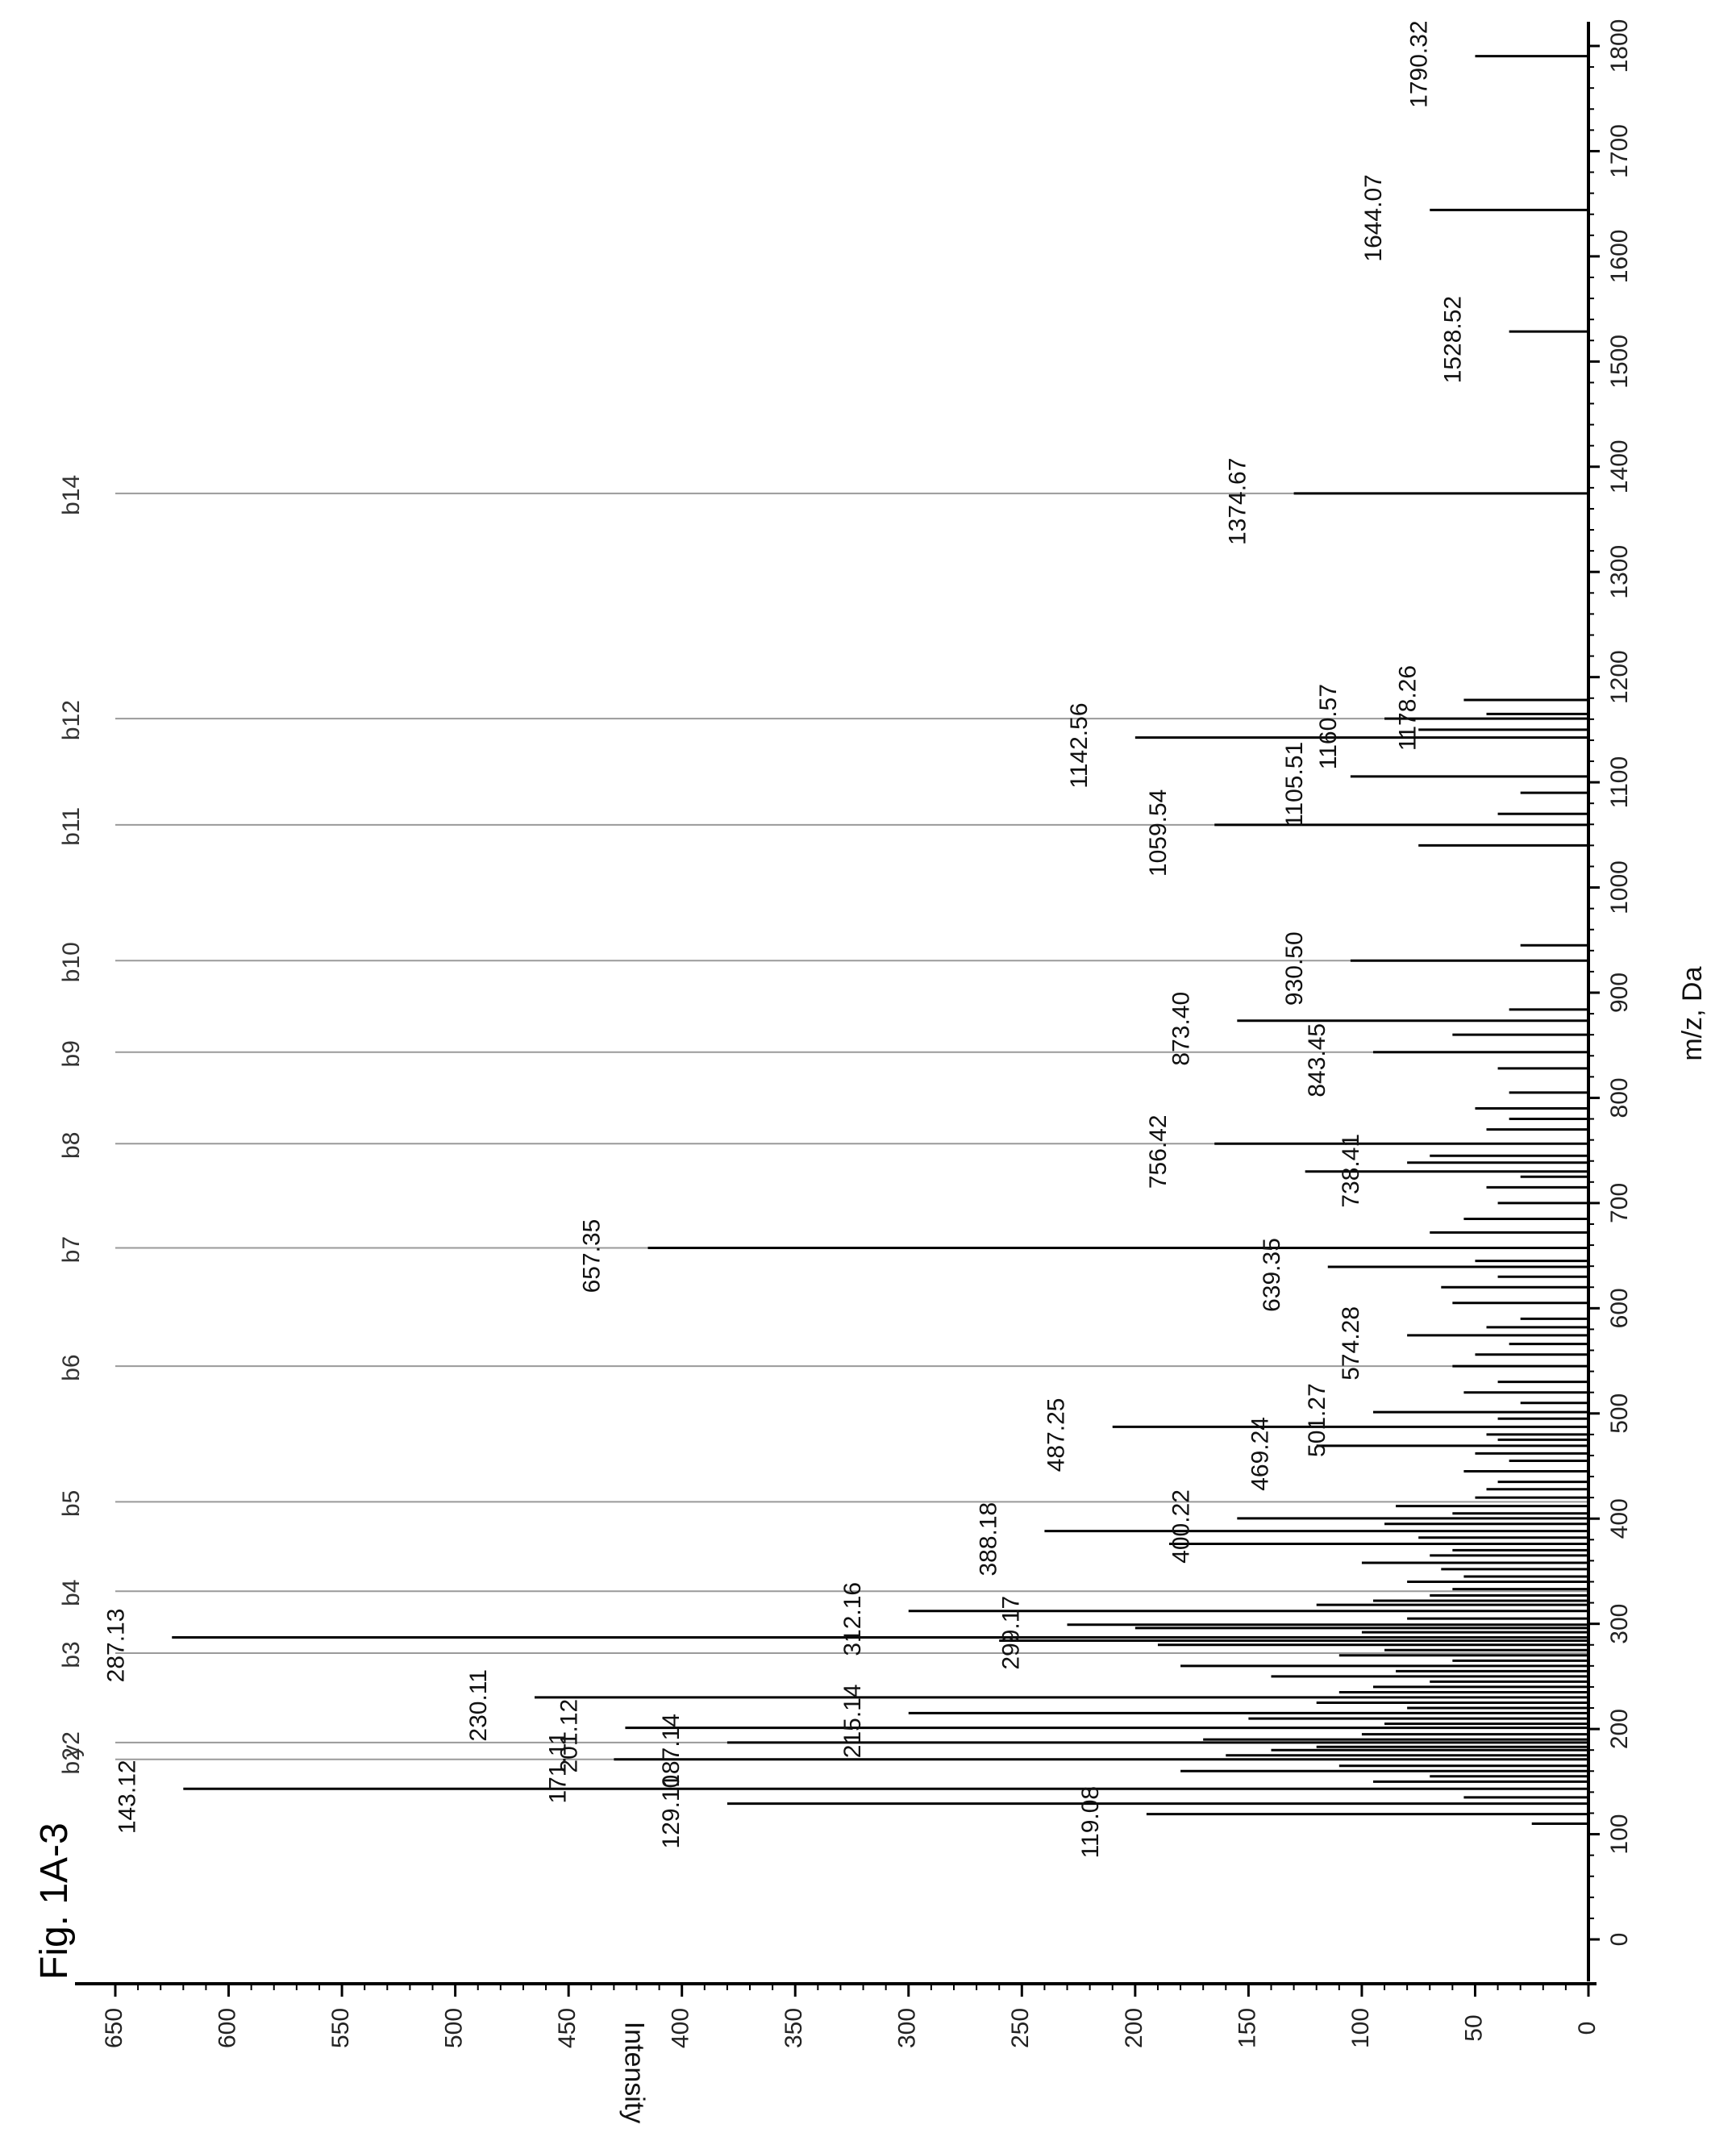 The image size is (1736, 2141). Describe the element at coordinates (71, 1053) in the screenshot. I see `fragment-ion-label-b9: b9` at that location.